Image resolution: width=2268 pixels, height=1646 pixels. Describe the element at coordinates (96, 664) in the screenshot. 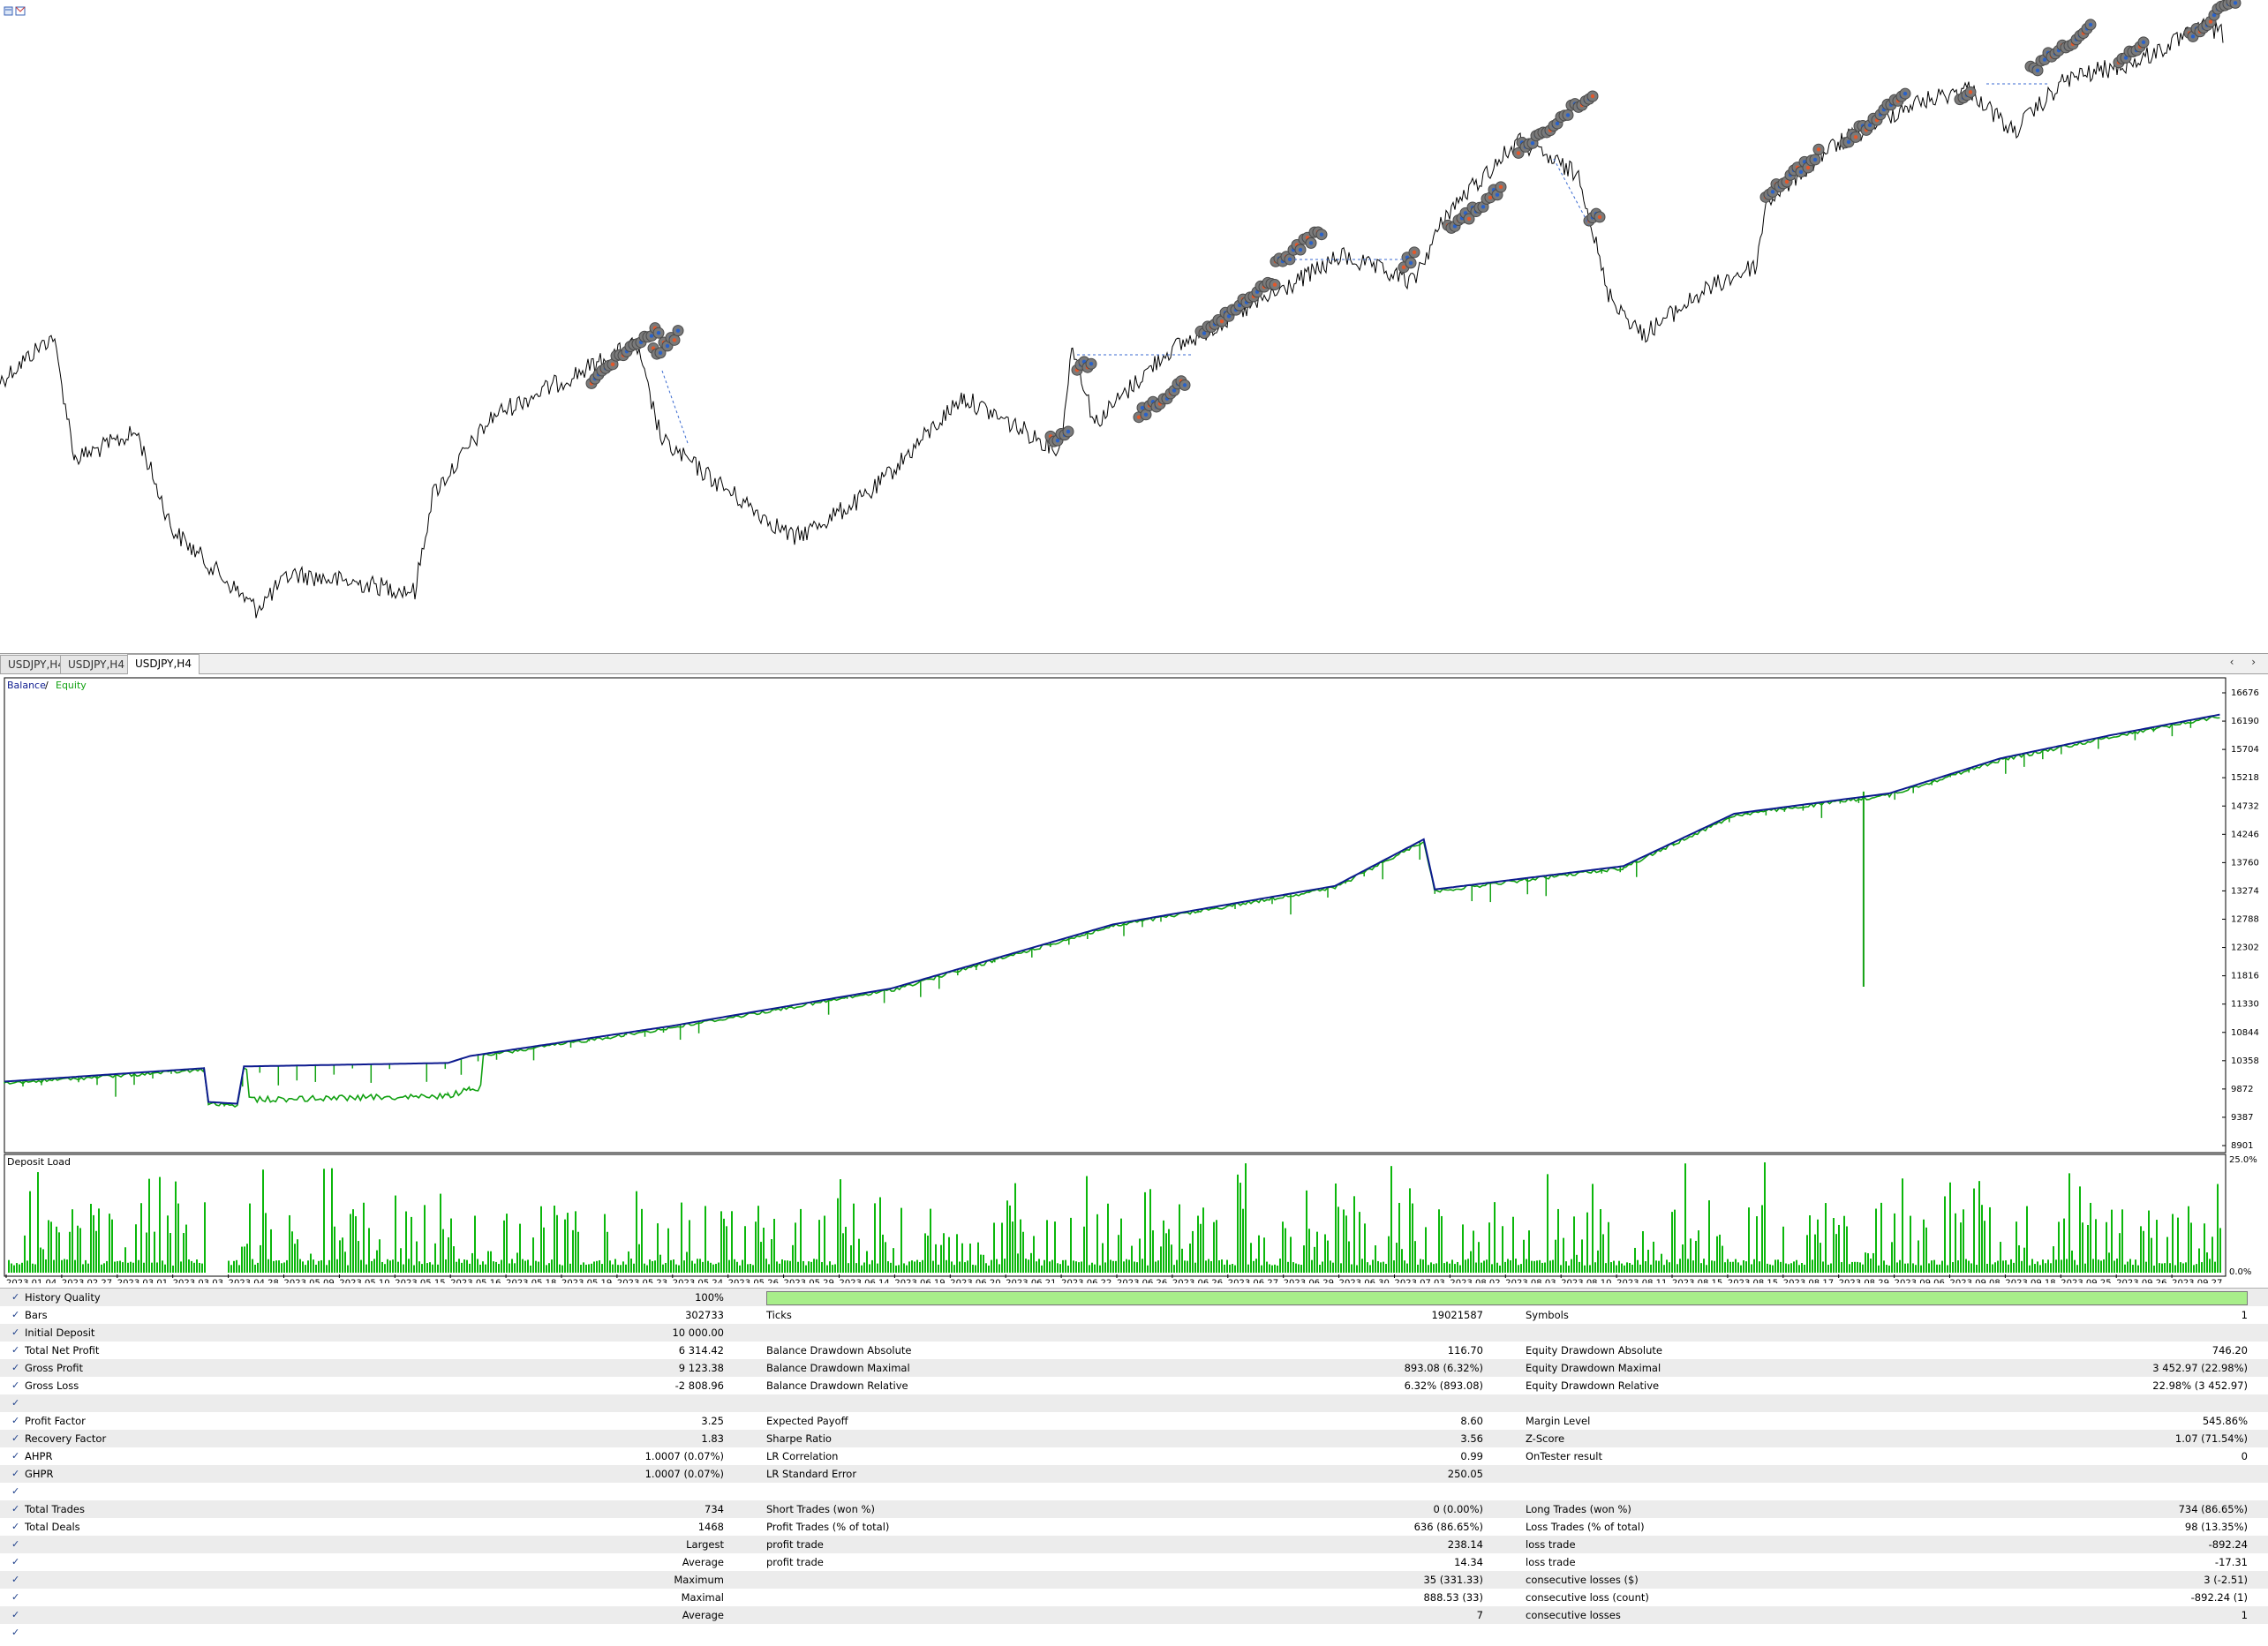

I see `tab-usdjpy-2: USDJPY,H4` at that location.